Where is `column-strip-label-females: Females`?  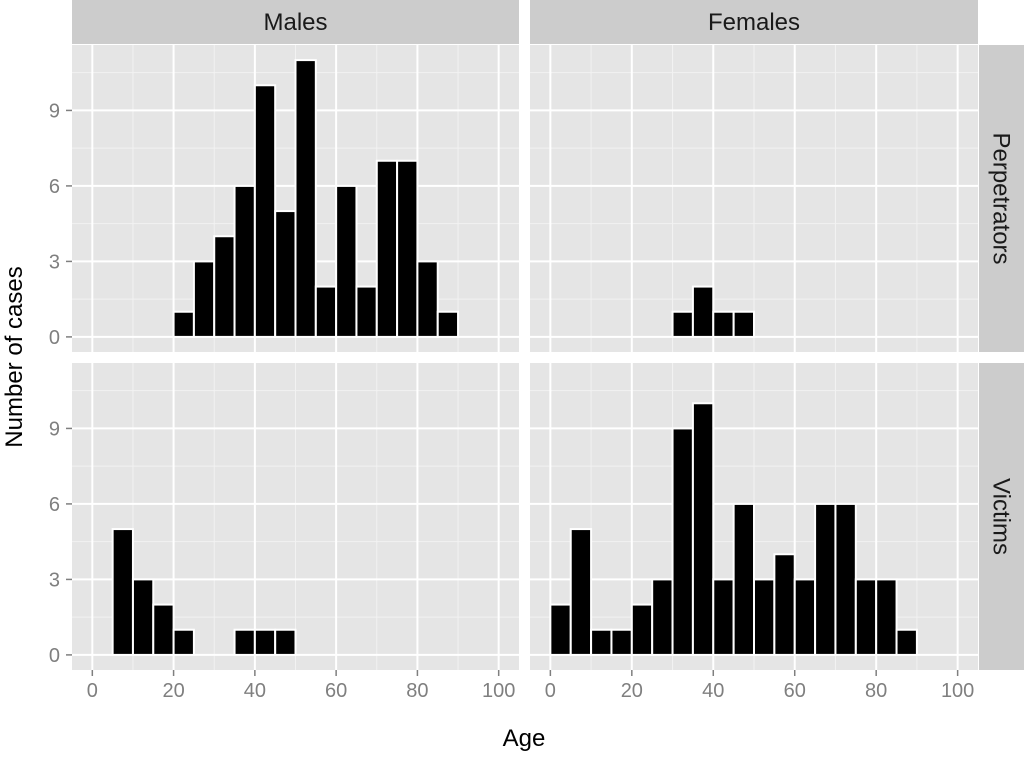
column-strip-label-females: Females is located at coordinates (754, 22).